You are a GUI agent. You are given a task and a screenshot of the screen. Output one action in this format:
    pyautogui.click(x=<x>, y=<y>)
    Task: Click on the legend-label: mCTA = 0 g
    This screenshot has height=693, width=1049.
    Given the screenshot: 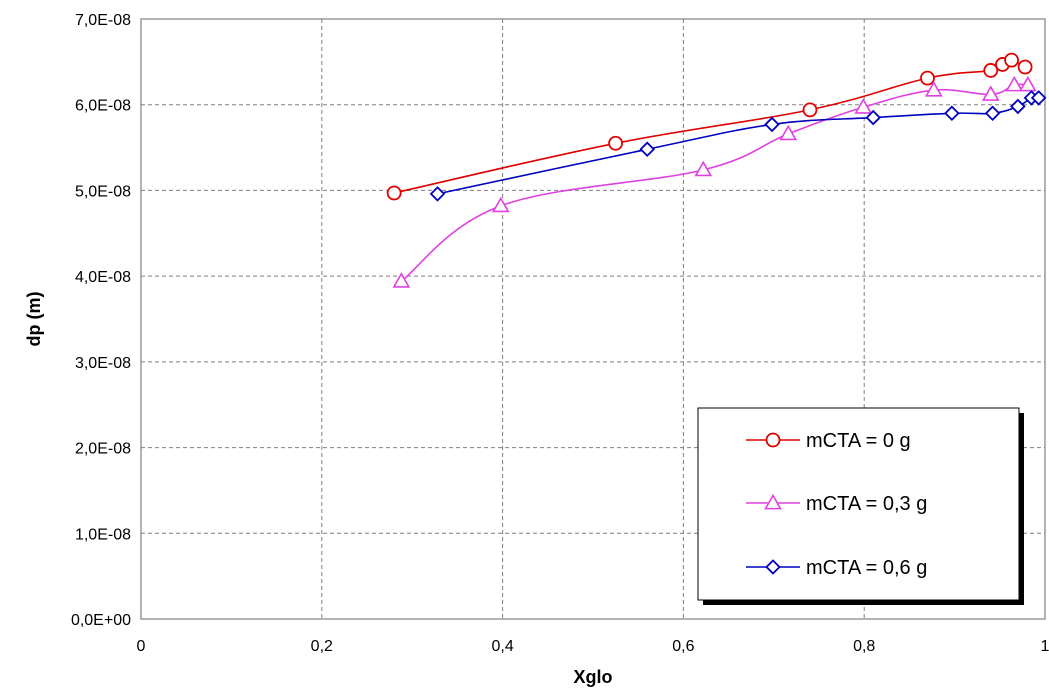 What is the action you would take?
    pyautogui.click(x=858, y=441)
    